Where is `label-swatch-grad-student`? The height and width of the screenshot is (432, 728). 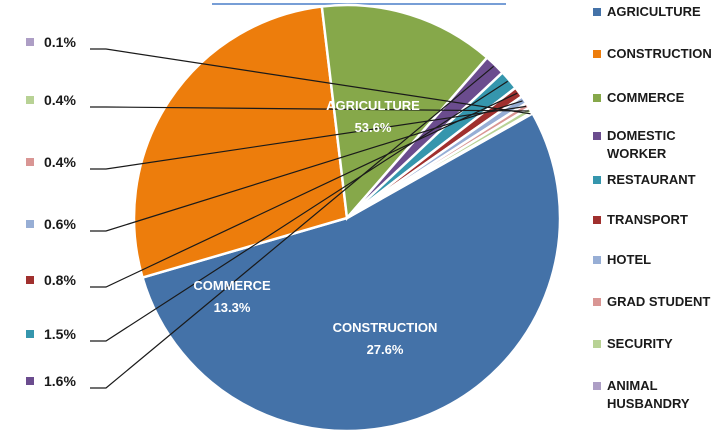
label-swatch-grad-student is located at coordinates (30, 162).